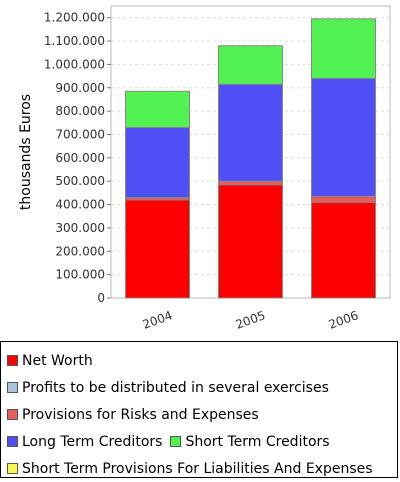 This screenshot has height=482, width=400. What do you see at coordinates (74, 64) in the screenshot?
I see `y-tick-label: 1.000.000` at bounding box center [74, 64].